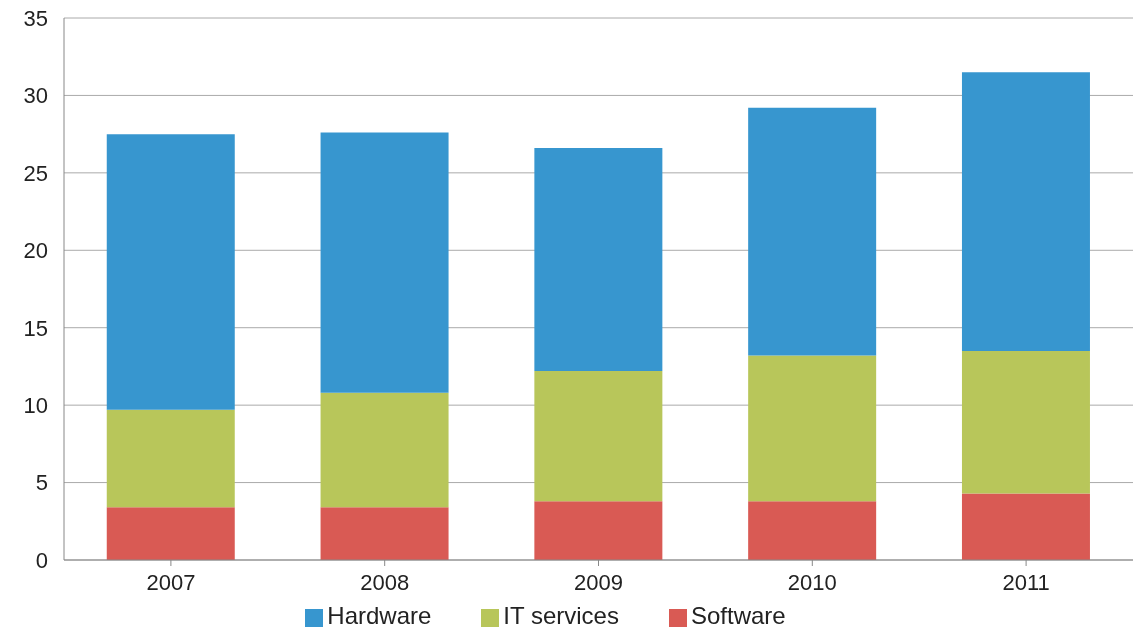 This screenshot has width=1138, height=635. I want to click on legend-label: Hardware, so click(379, 615).